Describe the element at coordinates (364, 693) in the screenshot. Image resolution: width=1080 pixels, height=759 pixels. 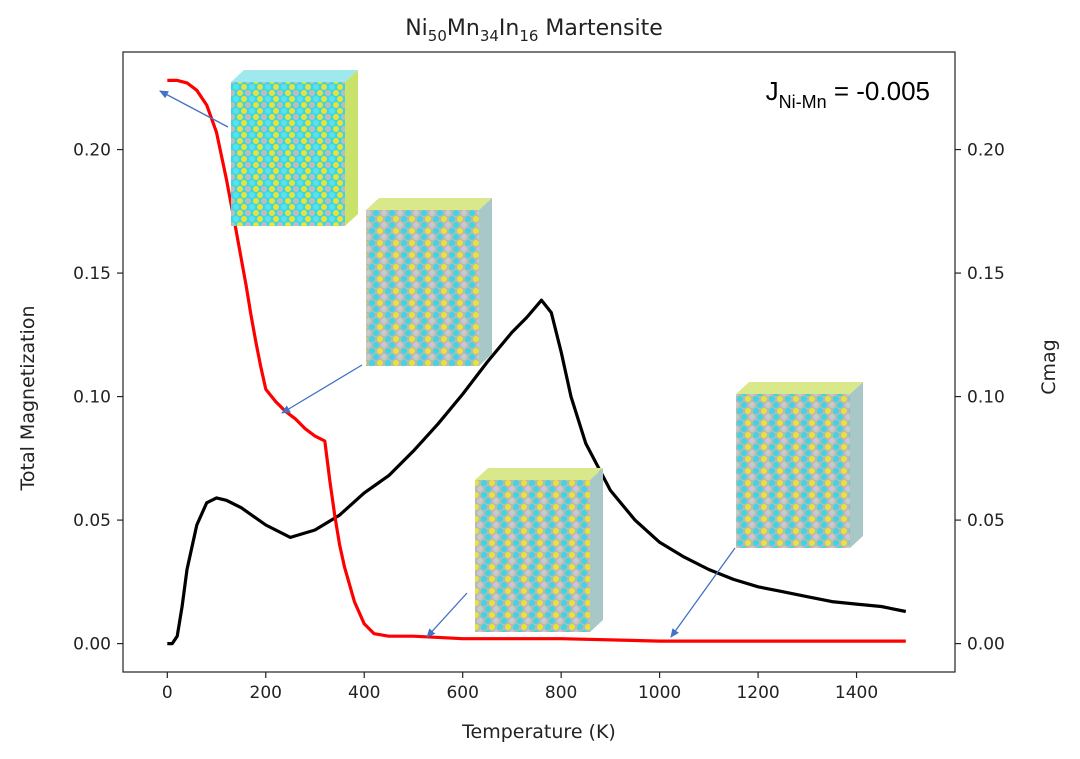
I see `x-tick-label: 400` at that location.